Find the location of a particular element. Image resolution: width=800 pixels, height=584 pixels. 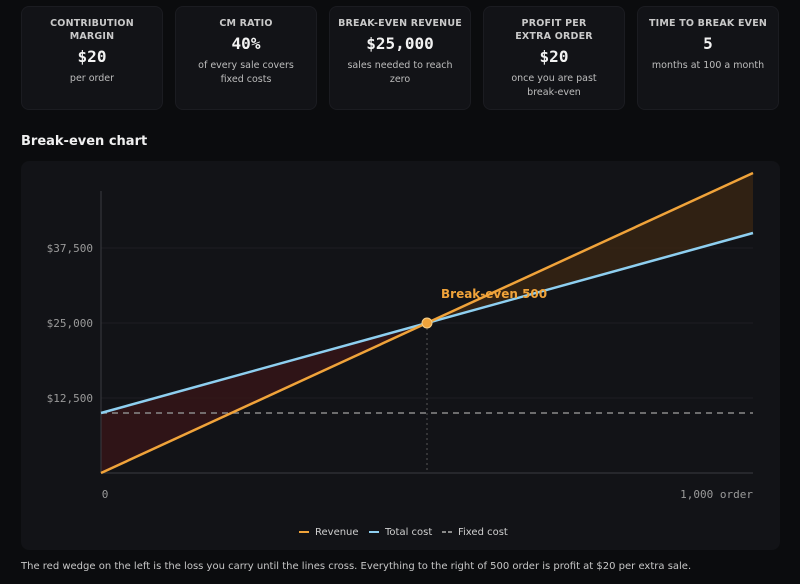

break-even-marker is located at coordinates (427, 323).